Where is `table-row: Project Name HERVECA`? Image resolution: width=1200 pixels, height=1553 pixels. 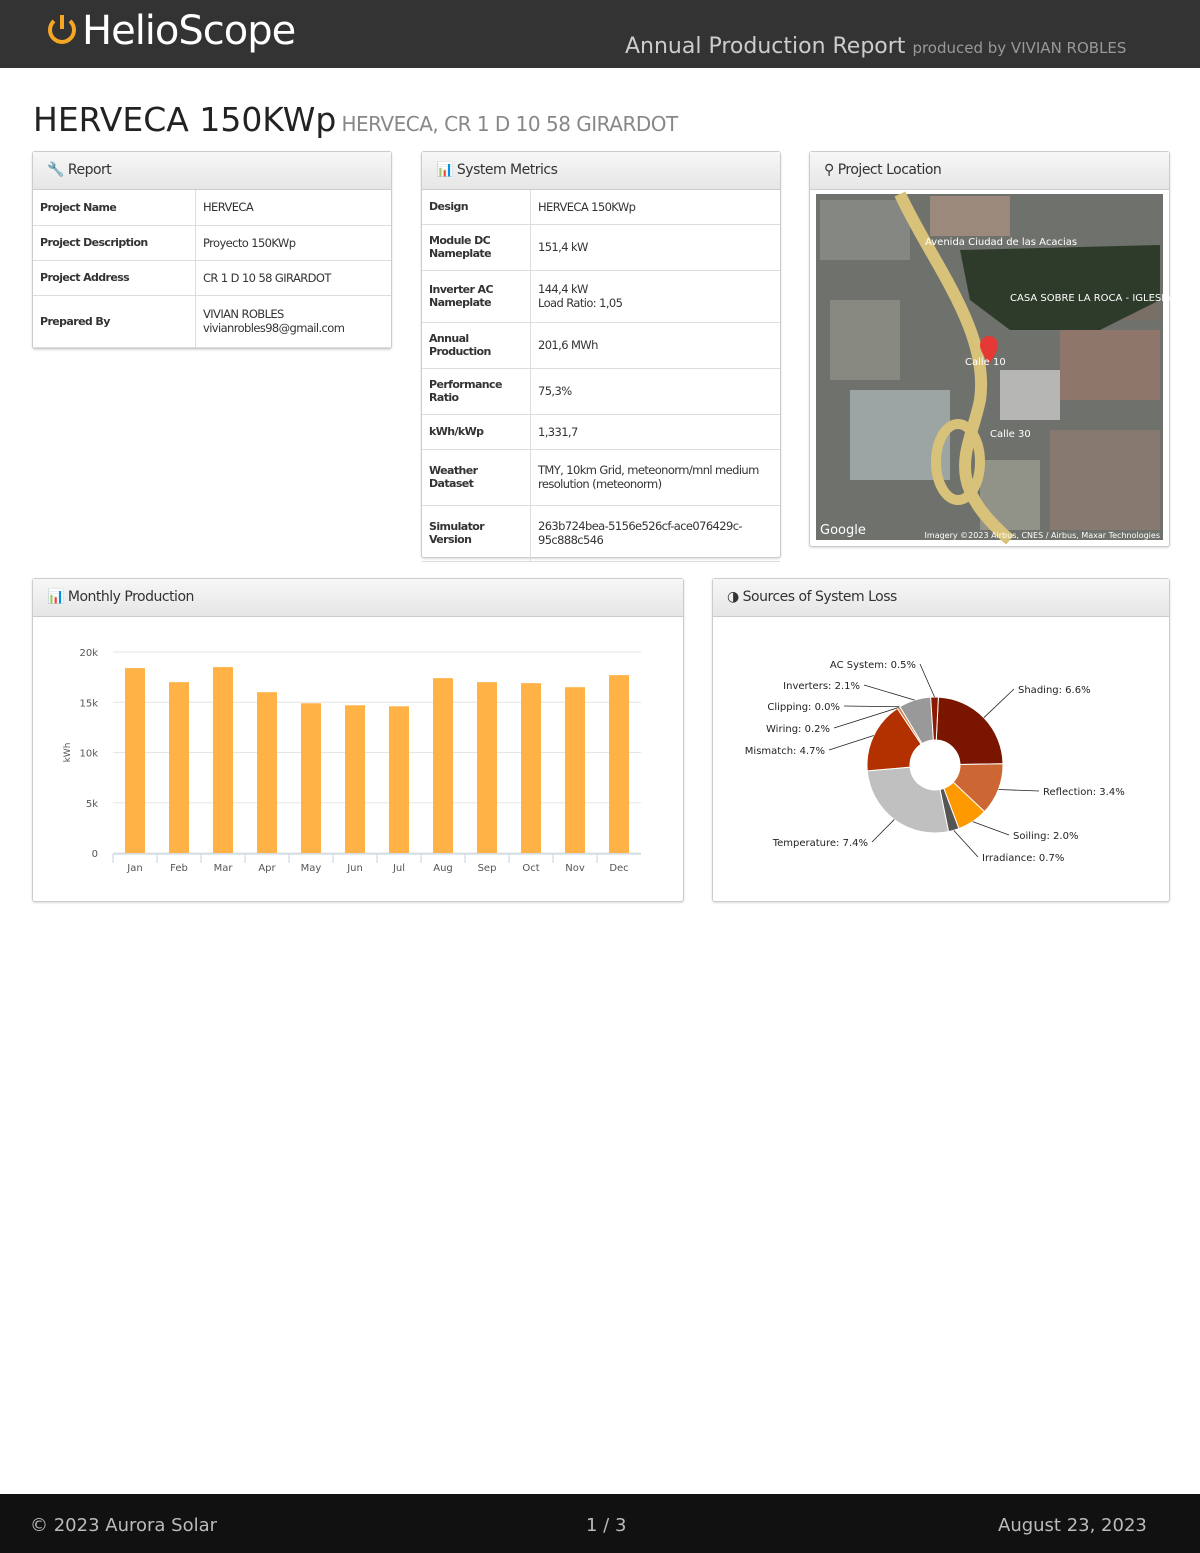
table-row: Project Name HERVECA is located at coordinates (212, 208).